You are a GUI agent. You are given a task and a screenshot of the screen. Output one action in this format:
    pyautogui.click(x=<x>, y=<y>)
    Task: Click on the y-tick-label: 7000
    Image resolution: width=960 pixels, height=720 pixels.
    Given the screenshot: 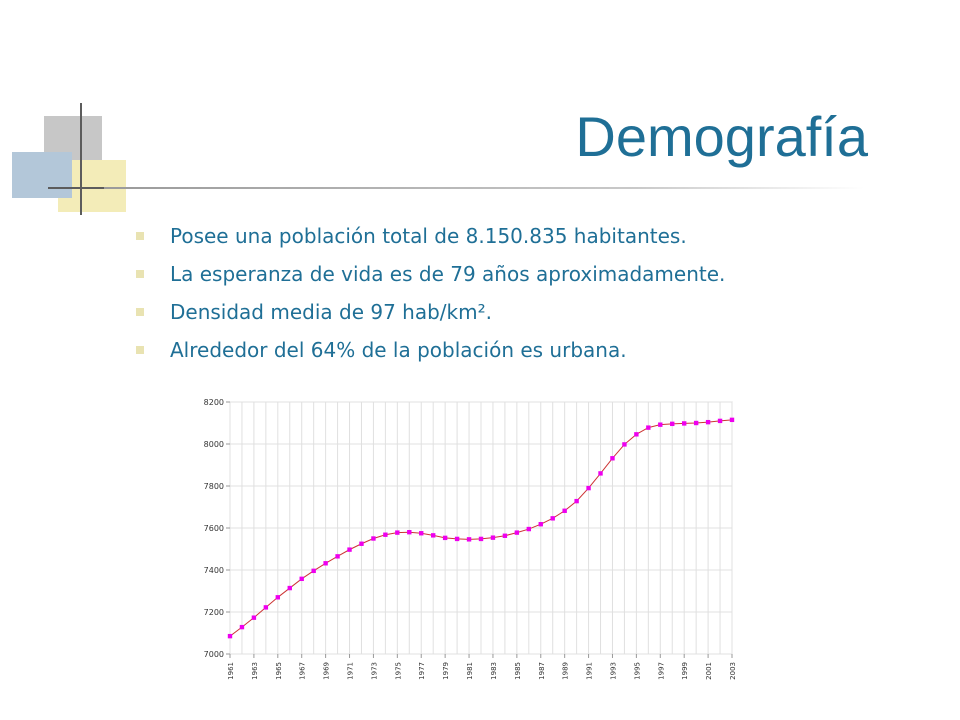 What is the action you would take?
    pyautogui.click(x=214, y=654)
    